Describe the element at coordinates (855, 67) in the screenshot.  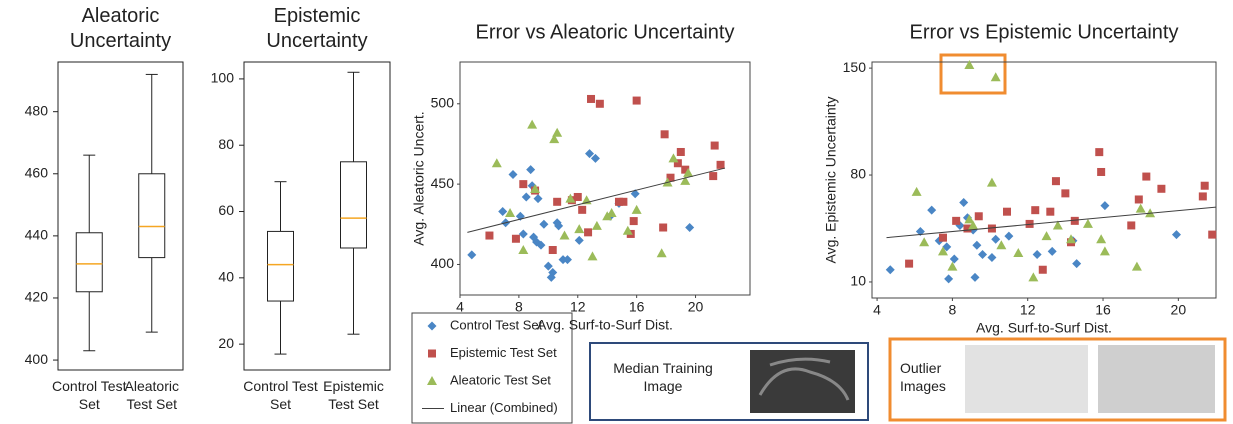
I see `y-tick-label: 150` at that location.